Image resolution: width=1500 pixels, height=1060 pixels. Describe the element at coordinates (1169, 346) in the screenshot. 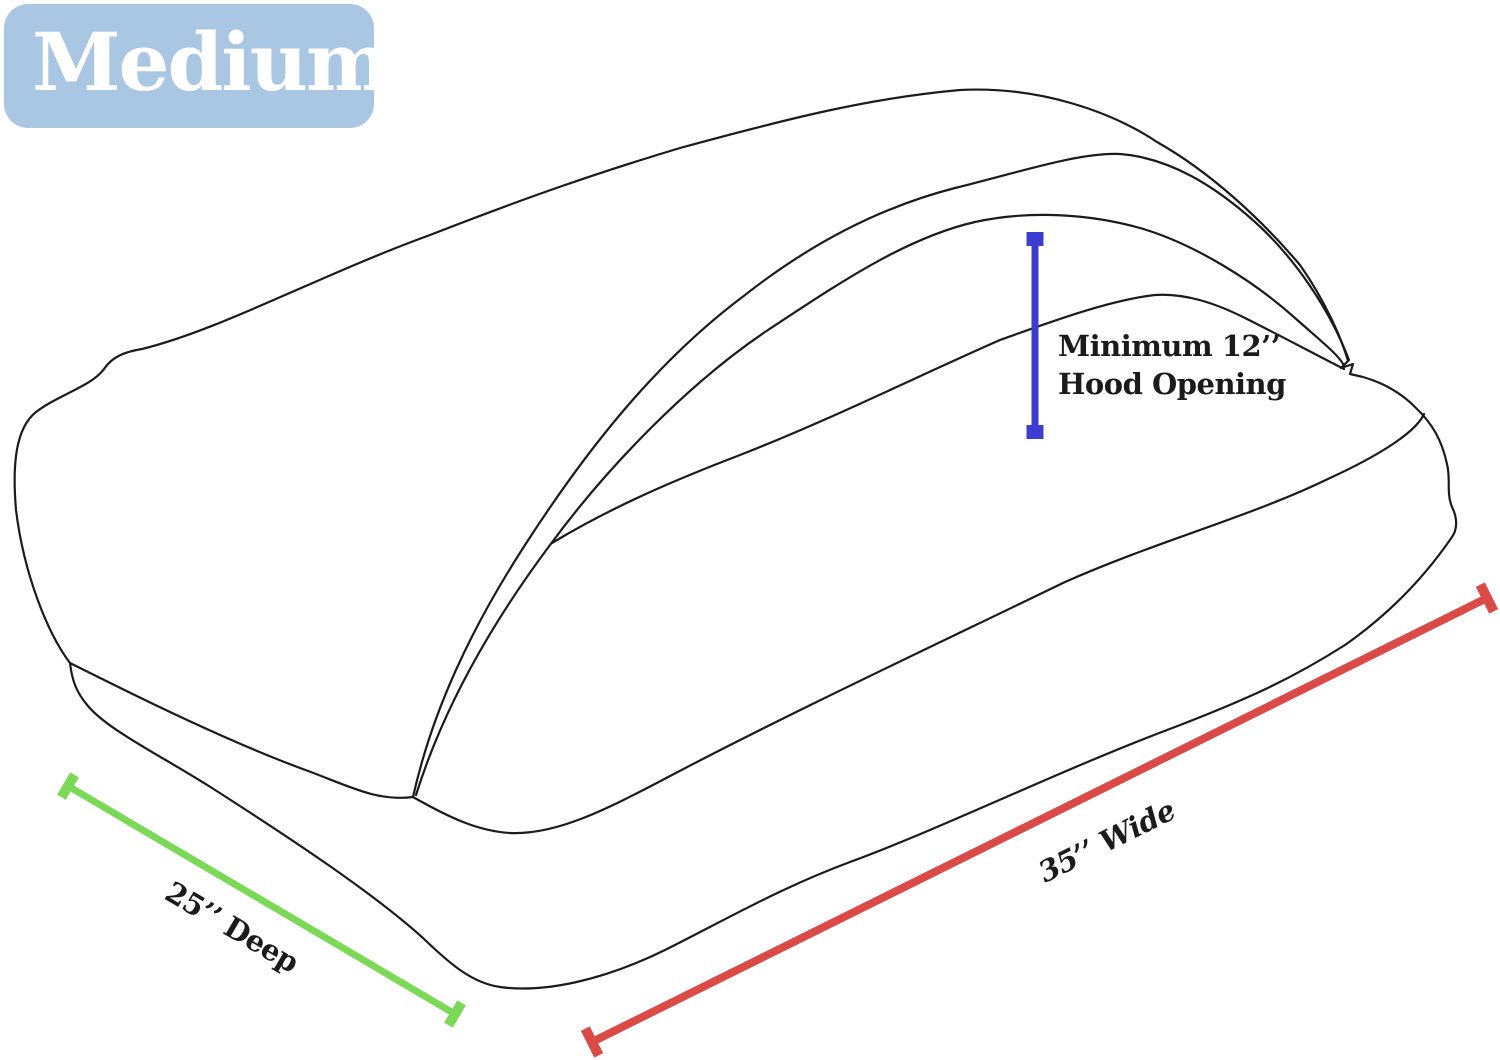

I see `hood-opening-label-line1: Minimum 12’’` at that location.